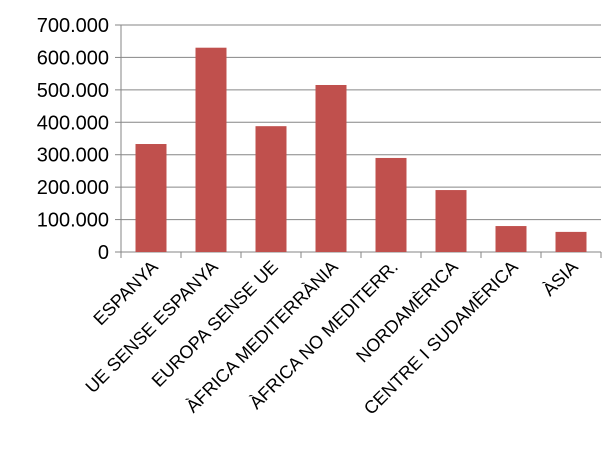 This screenshot has height=463, width=616. I want to click on y-tick-label: 300.000, so click(73, 156).